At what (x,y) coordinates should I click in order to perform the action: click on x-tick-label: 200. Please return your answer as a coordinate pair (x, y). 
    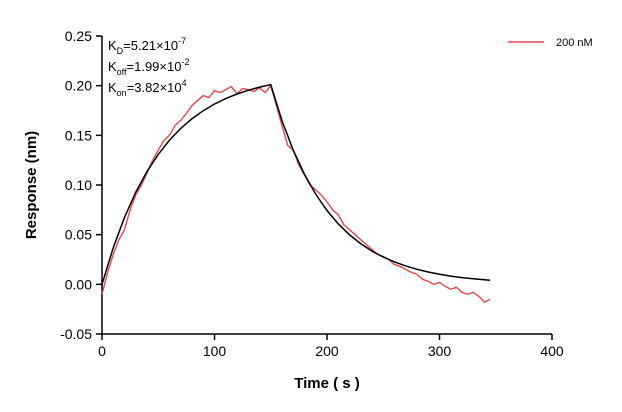
    Looking at the image, I should click on (327, 351).